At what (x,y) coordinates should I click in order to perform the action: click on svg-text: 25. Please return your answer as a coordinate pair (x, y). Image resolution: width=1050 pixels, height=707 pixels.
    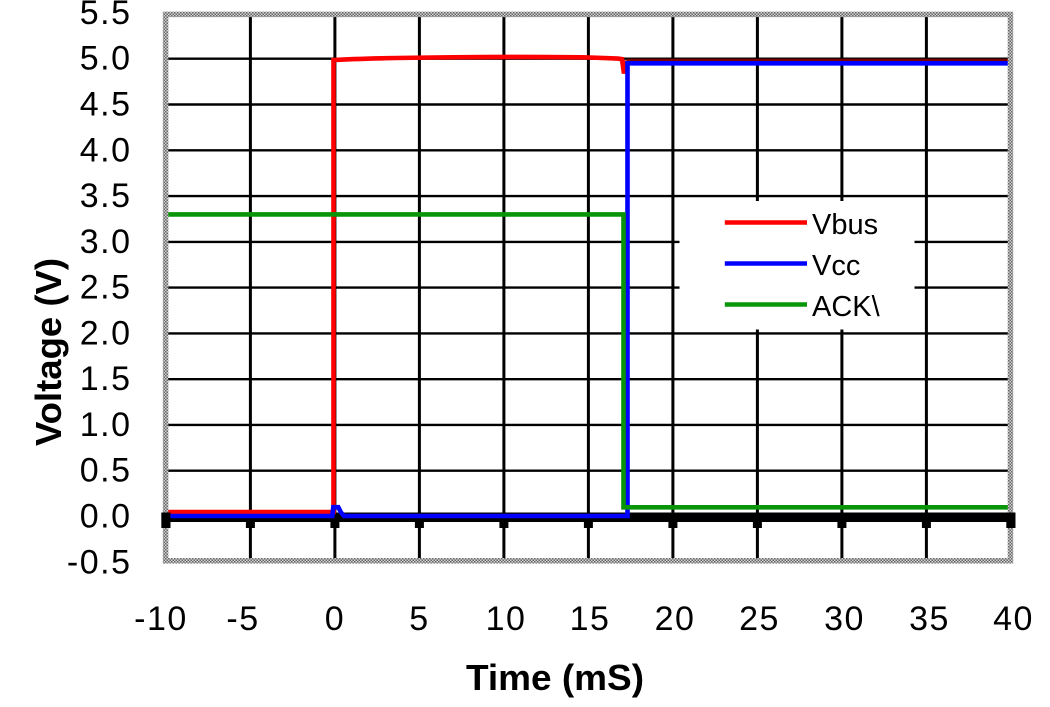
    Looking at the image, I should click on (759, 619).